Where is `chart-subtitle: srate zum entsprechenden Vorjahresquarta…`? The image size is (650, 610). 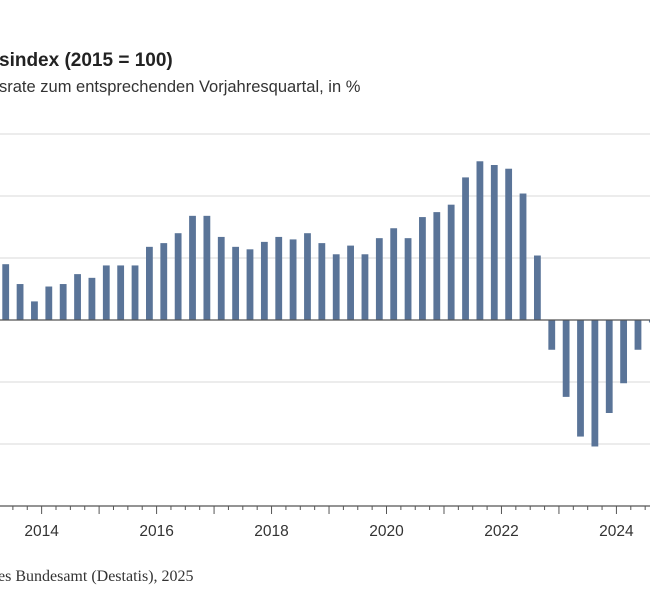 chart-subtitle: srate zum entsprechenden Vorjahresquarta… is located at coordinates (180, 87).